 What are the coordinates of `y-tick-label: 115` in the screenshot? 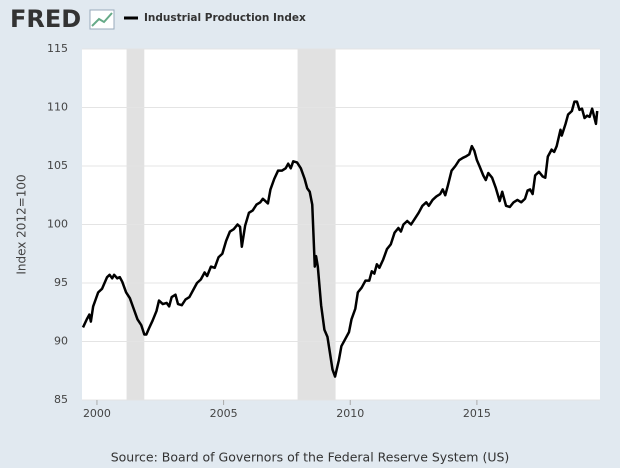 It's located at (57, 48).